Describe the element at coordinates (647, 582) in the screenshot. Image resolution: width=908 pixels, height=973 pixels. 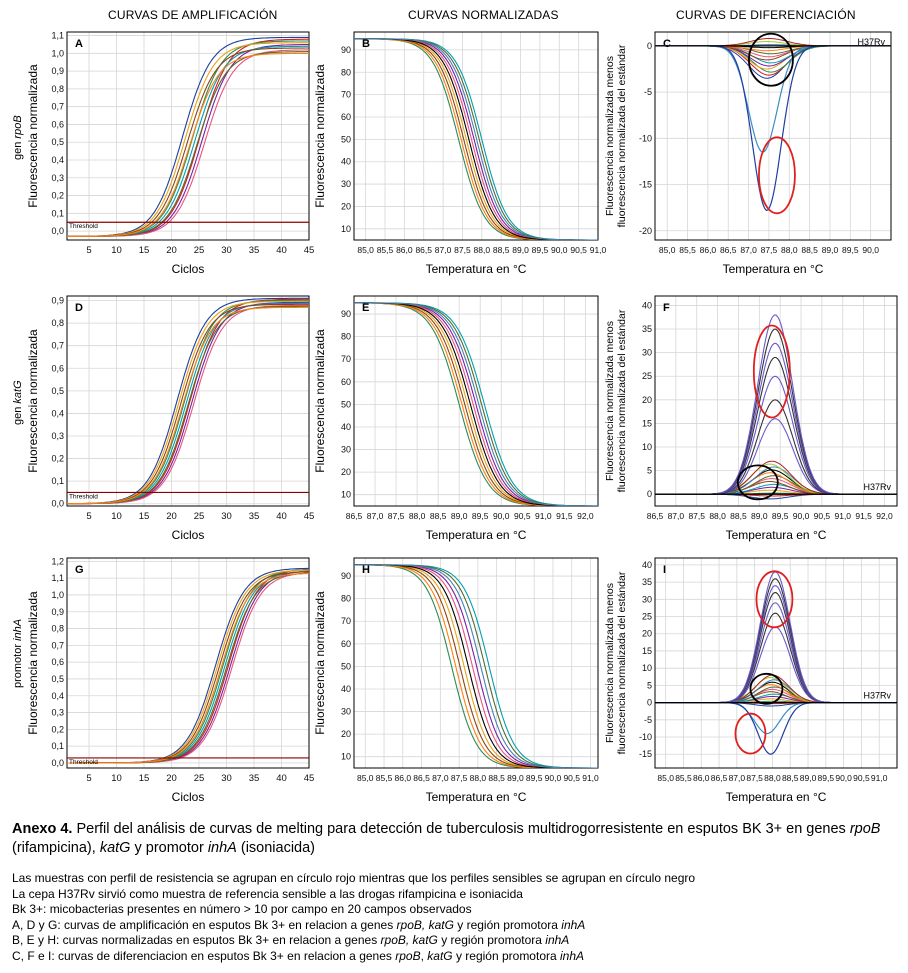
I see `y-tick-label: 35` at that location.